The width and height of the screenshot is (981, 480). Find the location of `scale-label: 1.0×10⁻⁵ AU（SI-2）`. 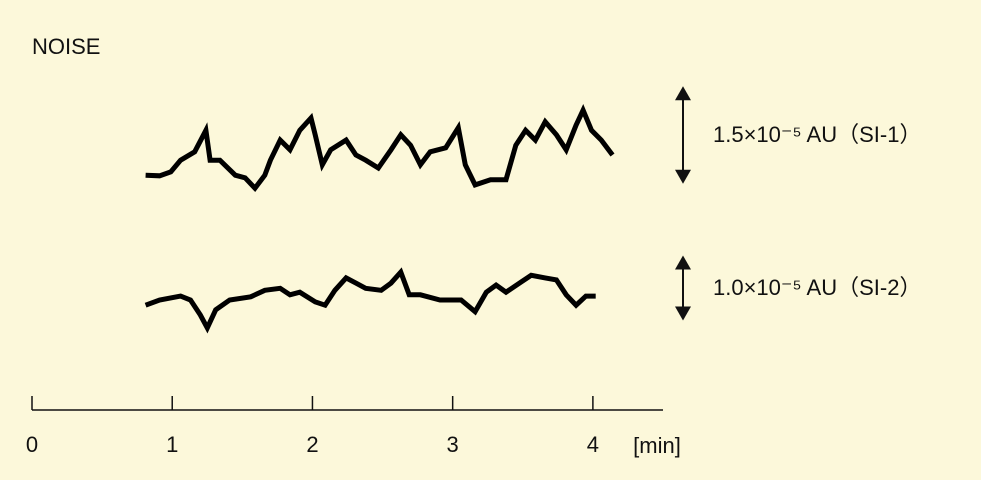

scale-label: 1.0×10⁻⁵ AU（SI-2） is located at coordinates (817, 287).